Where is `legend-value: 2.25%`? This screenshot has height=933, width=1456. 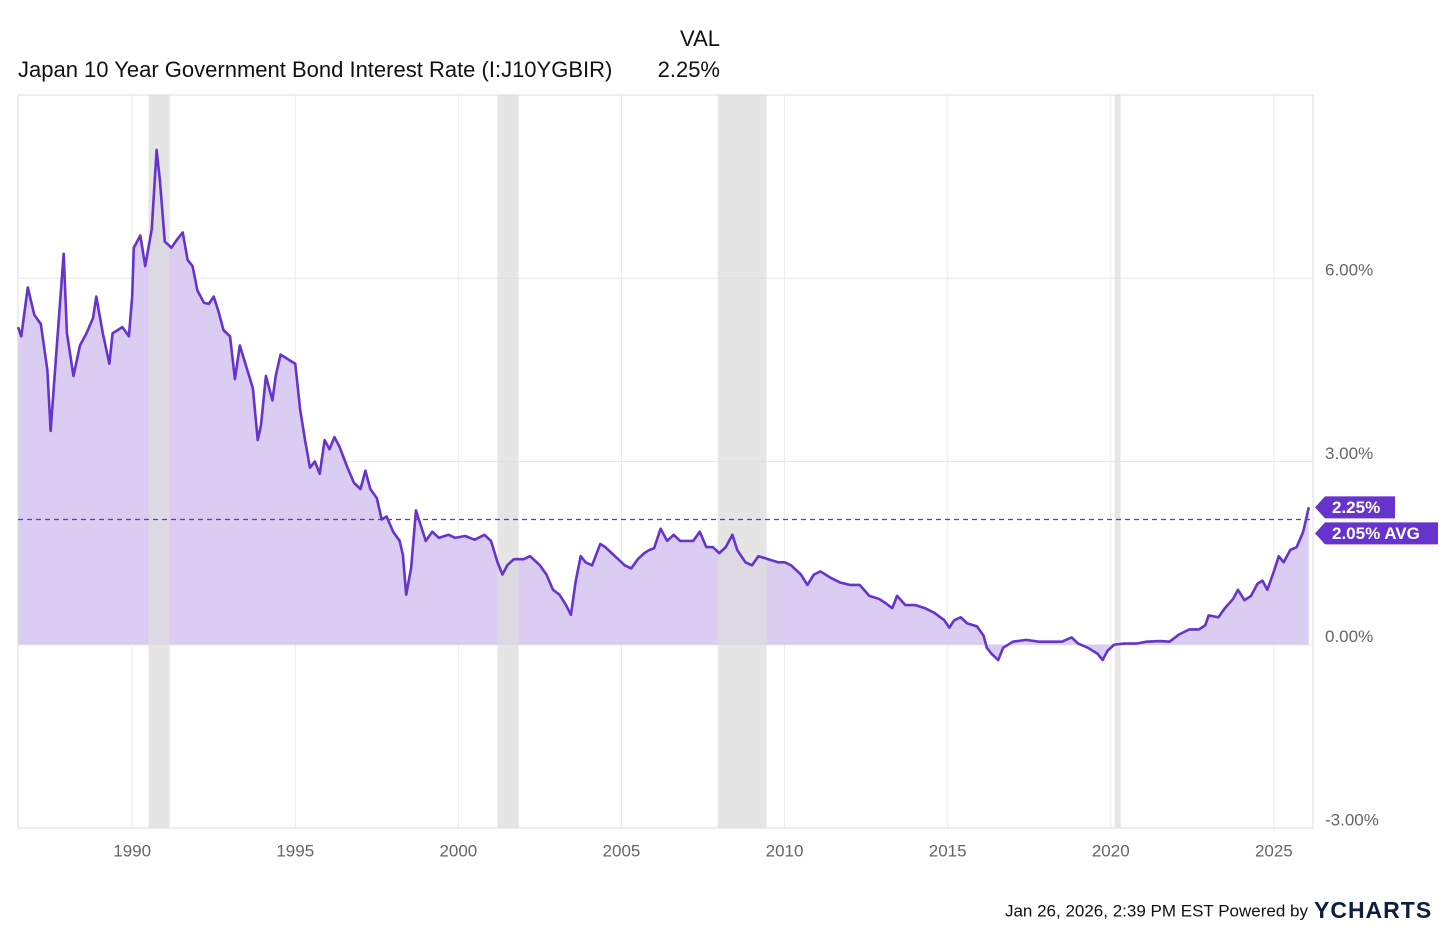 legend-value: 2.25% is located at coordinates (689, 69).